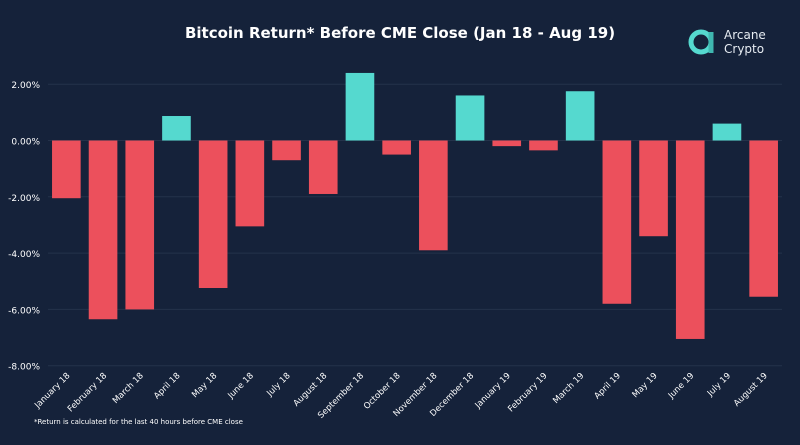  I want to click on logo-line2: Crypto, so click(744, 49).